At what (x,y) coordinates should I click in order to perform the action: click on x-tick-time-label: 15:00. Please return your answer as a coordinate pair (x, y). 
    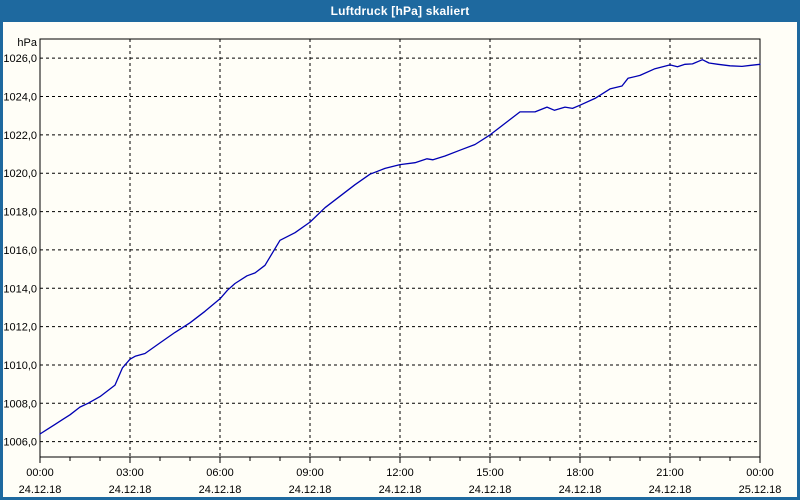
    Looking at the image, I should click on (490, 473).